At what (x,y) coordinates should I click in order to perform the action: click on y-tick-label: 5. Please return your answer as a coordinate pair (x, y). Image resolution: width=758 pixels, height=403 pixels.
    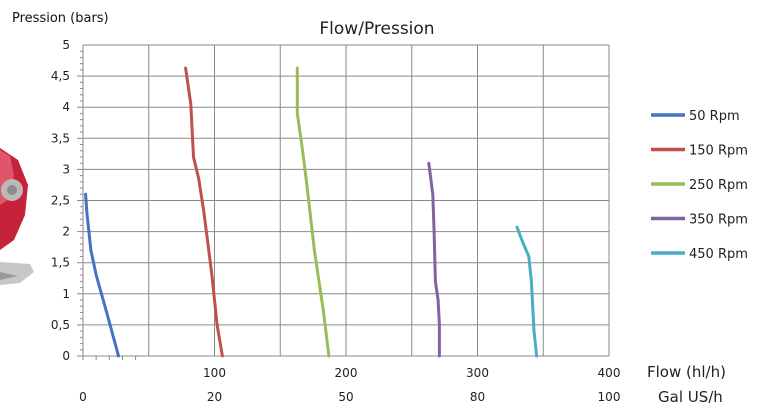
    Looking at the image, I should click on (66, 45).